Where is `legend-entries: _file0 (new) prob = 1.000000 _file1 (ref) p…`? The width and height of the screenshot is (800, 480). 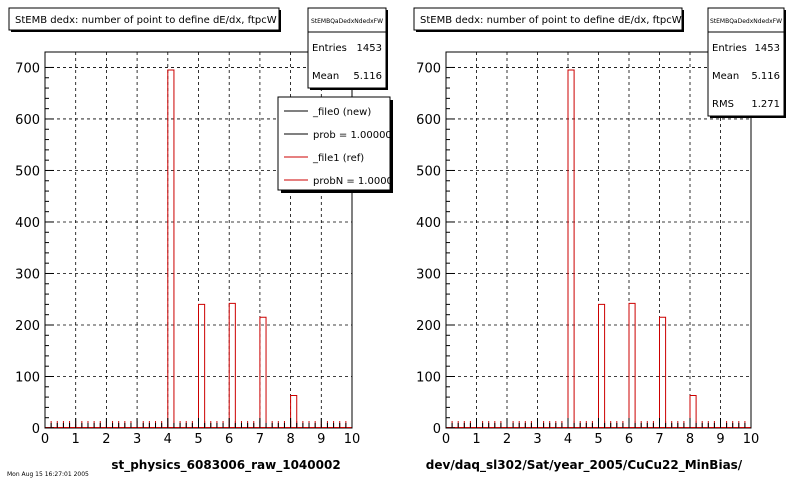
legend-entries: _file0 (new) prob = 1.000000 _file1 (ref) p… is located at coordinates (345, 147).